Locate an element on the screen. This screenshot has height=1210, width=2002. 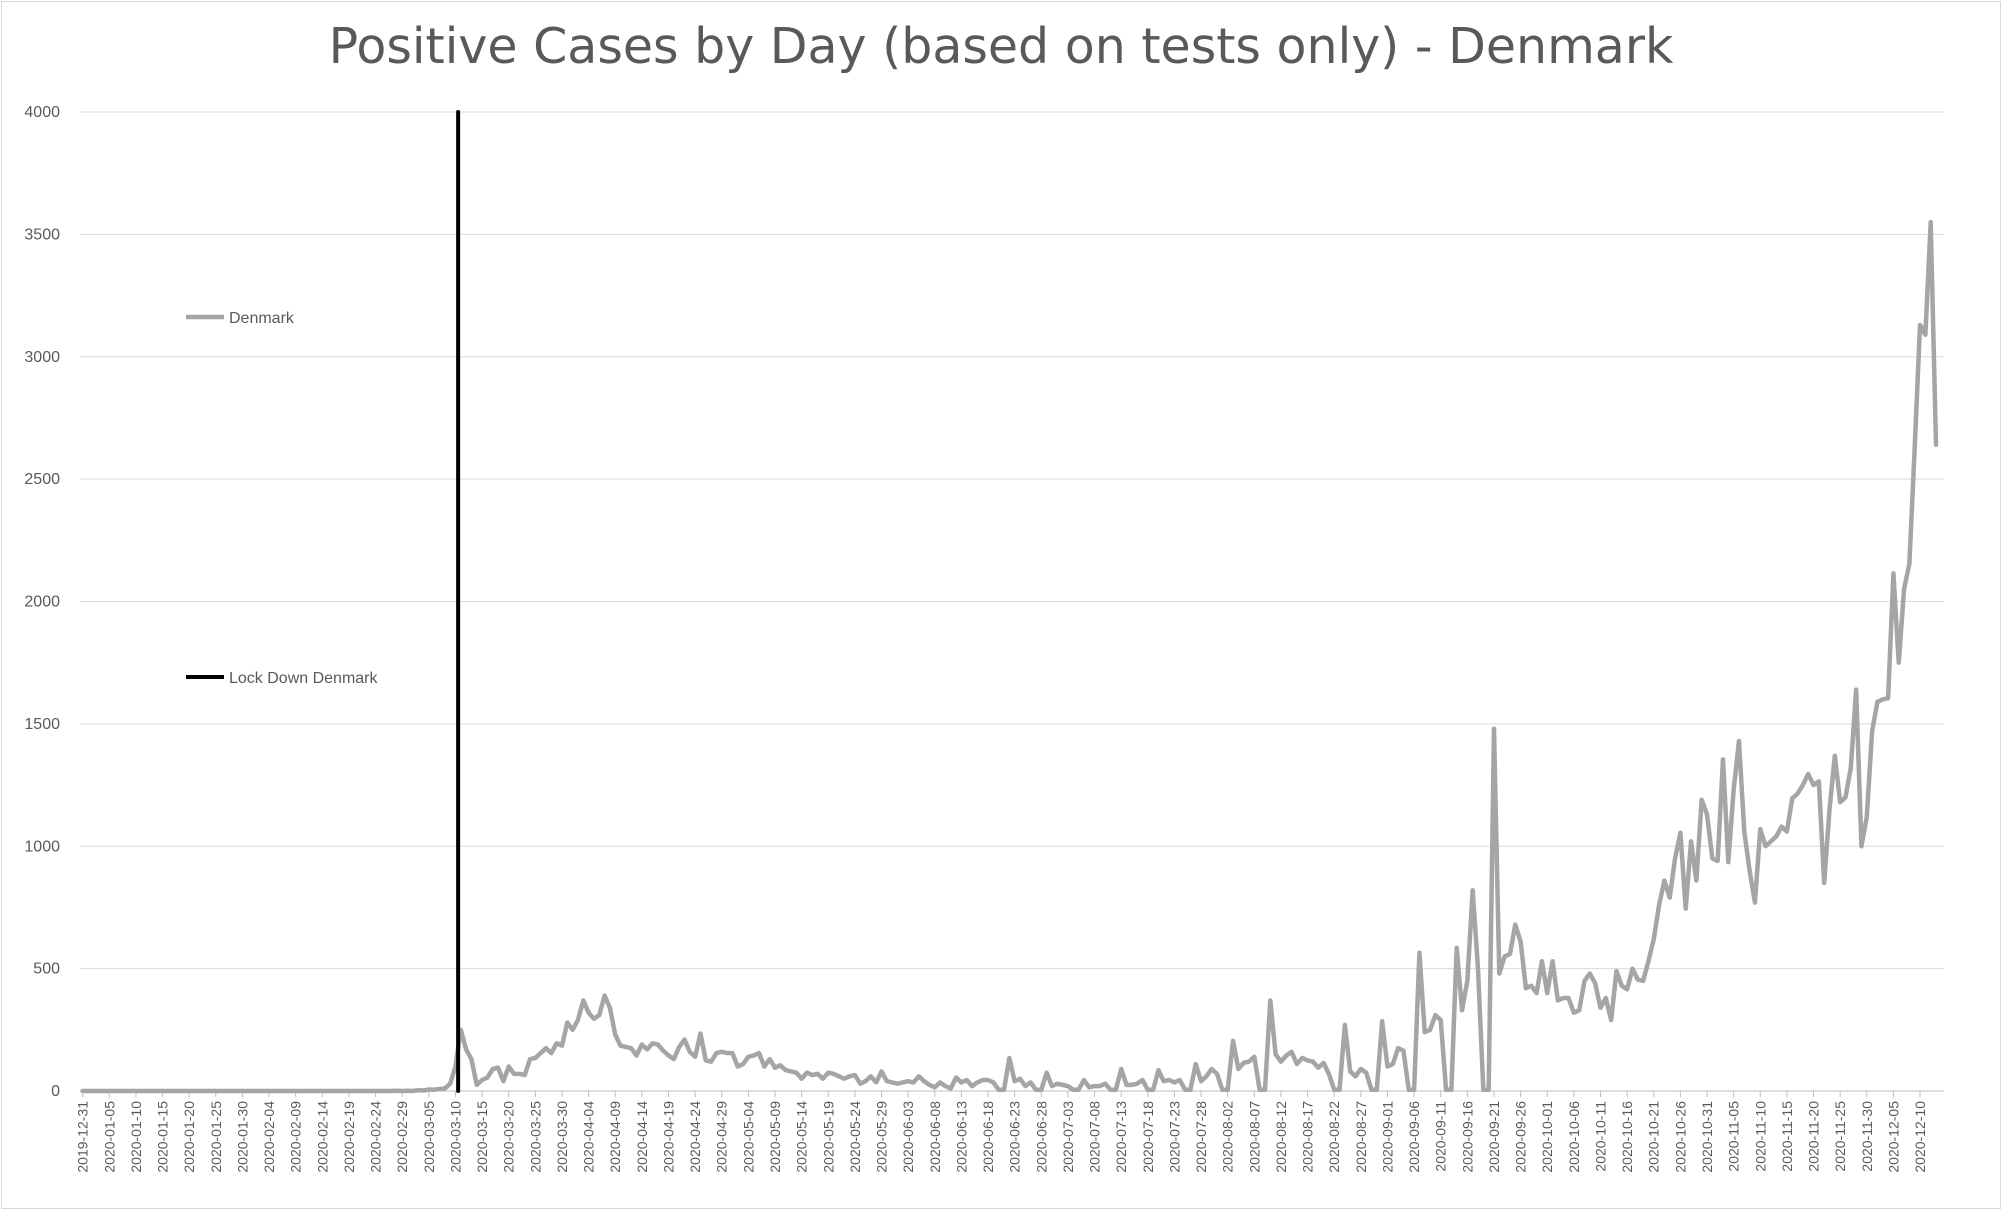
x-tick-label: 2020-01-30 is located at coordinates (242, 1137).